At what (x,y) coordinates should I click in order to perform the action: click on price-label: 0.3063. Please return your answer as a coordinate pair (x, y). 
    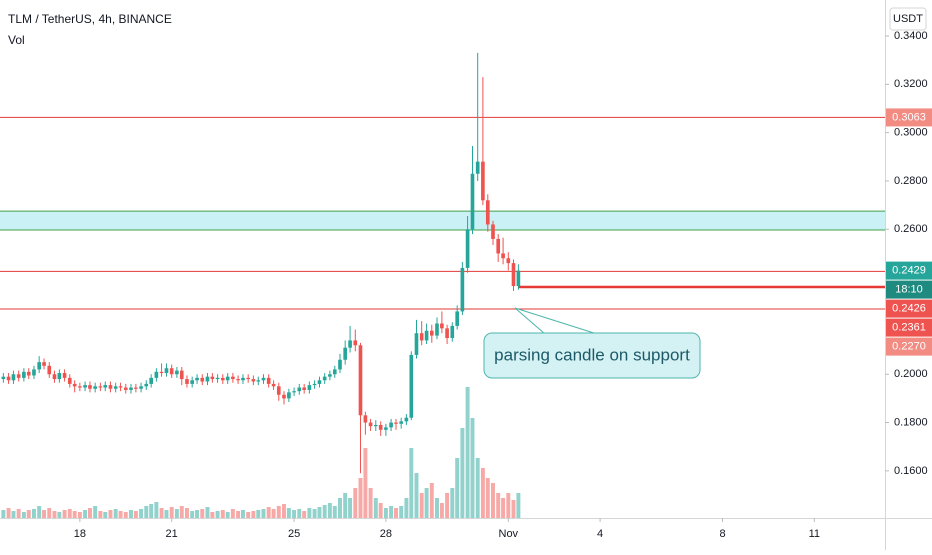
    Looking at the image, I should click on (909, 117).